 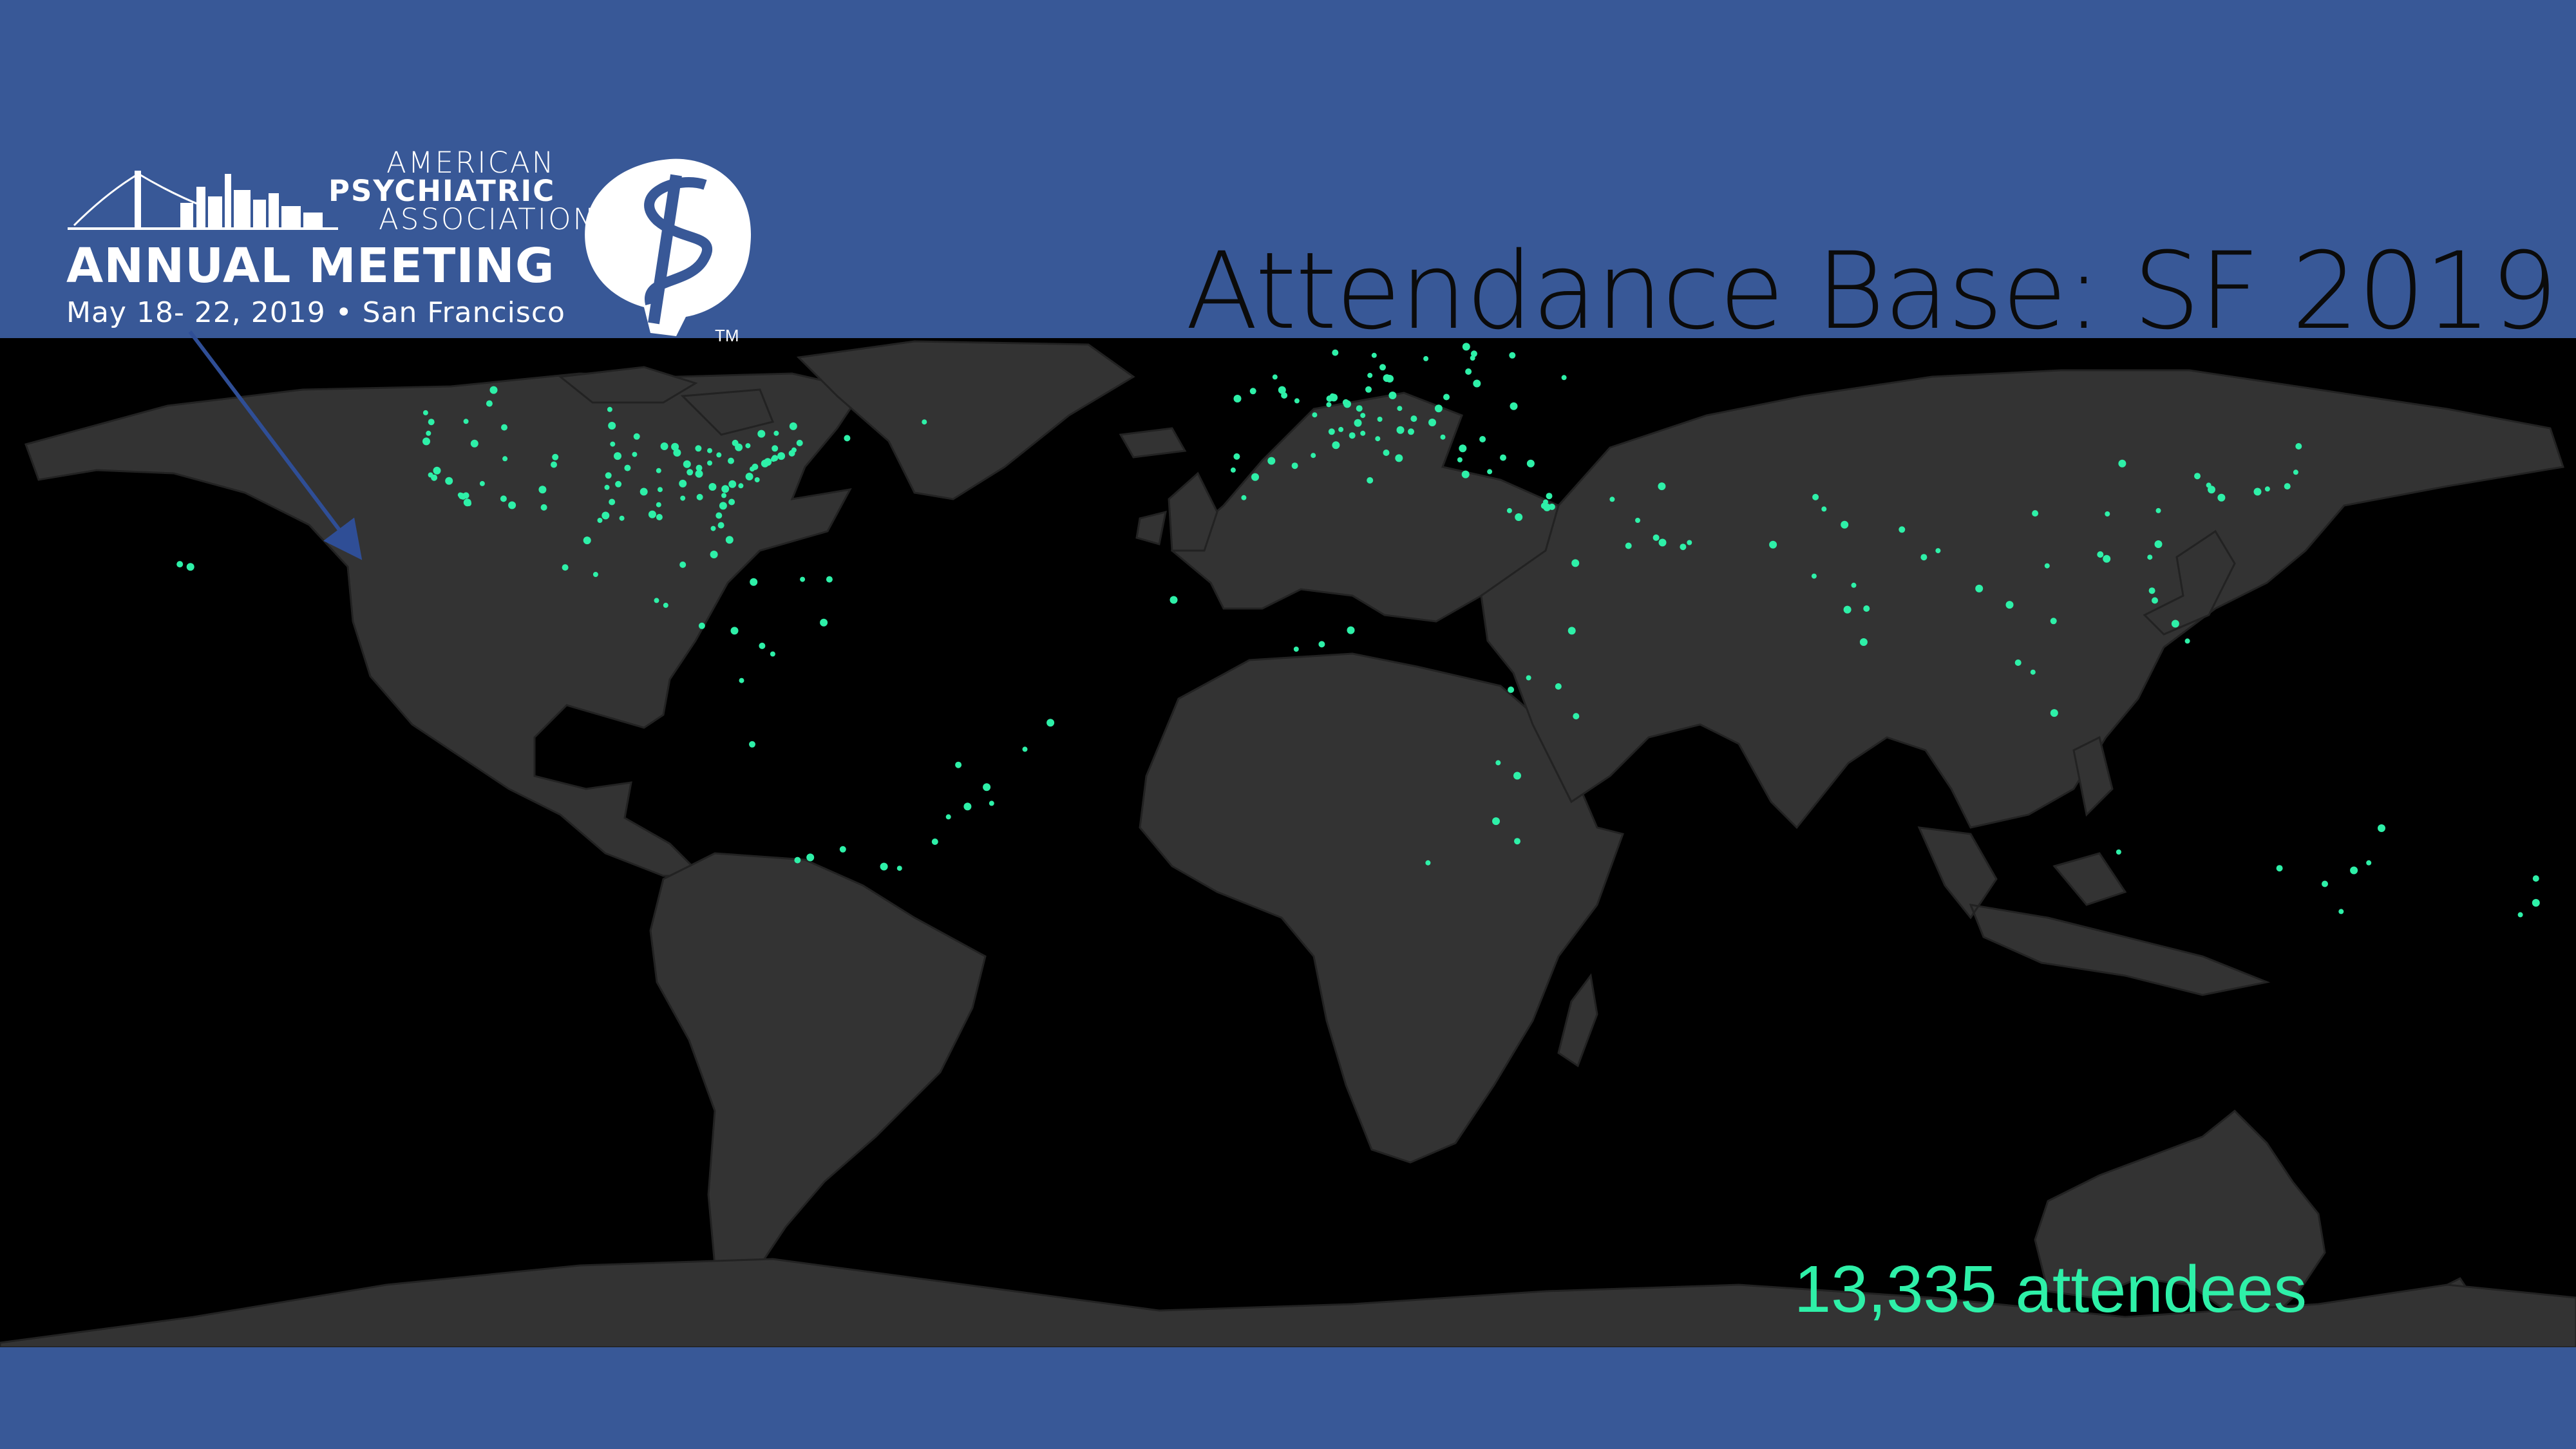 I want to click on landmass-british-isles, so click(x=1176, y=512).